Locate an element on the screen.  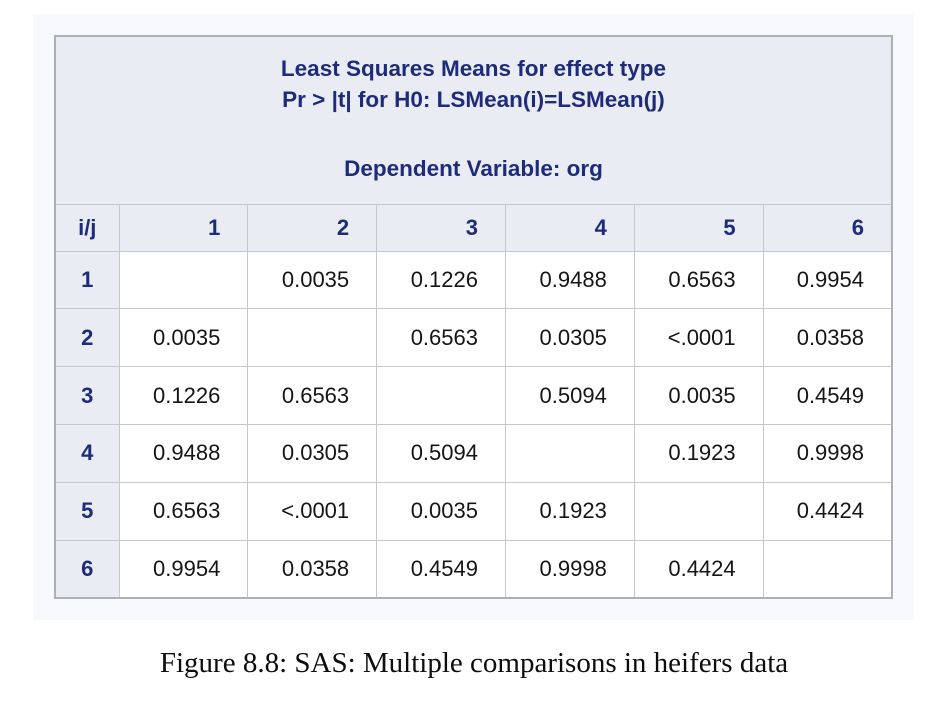
title-spacer is located at coordinates (473, 134).